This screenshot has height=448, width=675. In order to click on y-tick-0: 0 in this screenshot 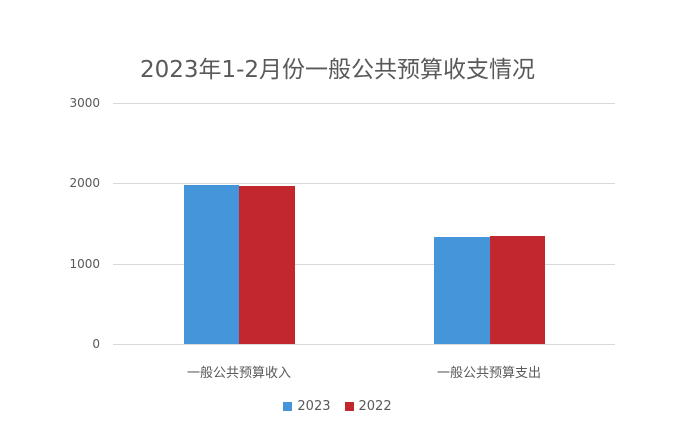, I will do `click(96, 344)`.